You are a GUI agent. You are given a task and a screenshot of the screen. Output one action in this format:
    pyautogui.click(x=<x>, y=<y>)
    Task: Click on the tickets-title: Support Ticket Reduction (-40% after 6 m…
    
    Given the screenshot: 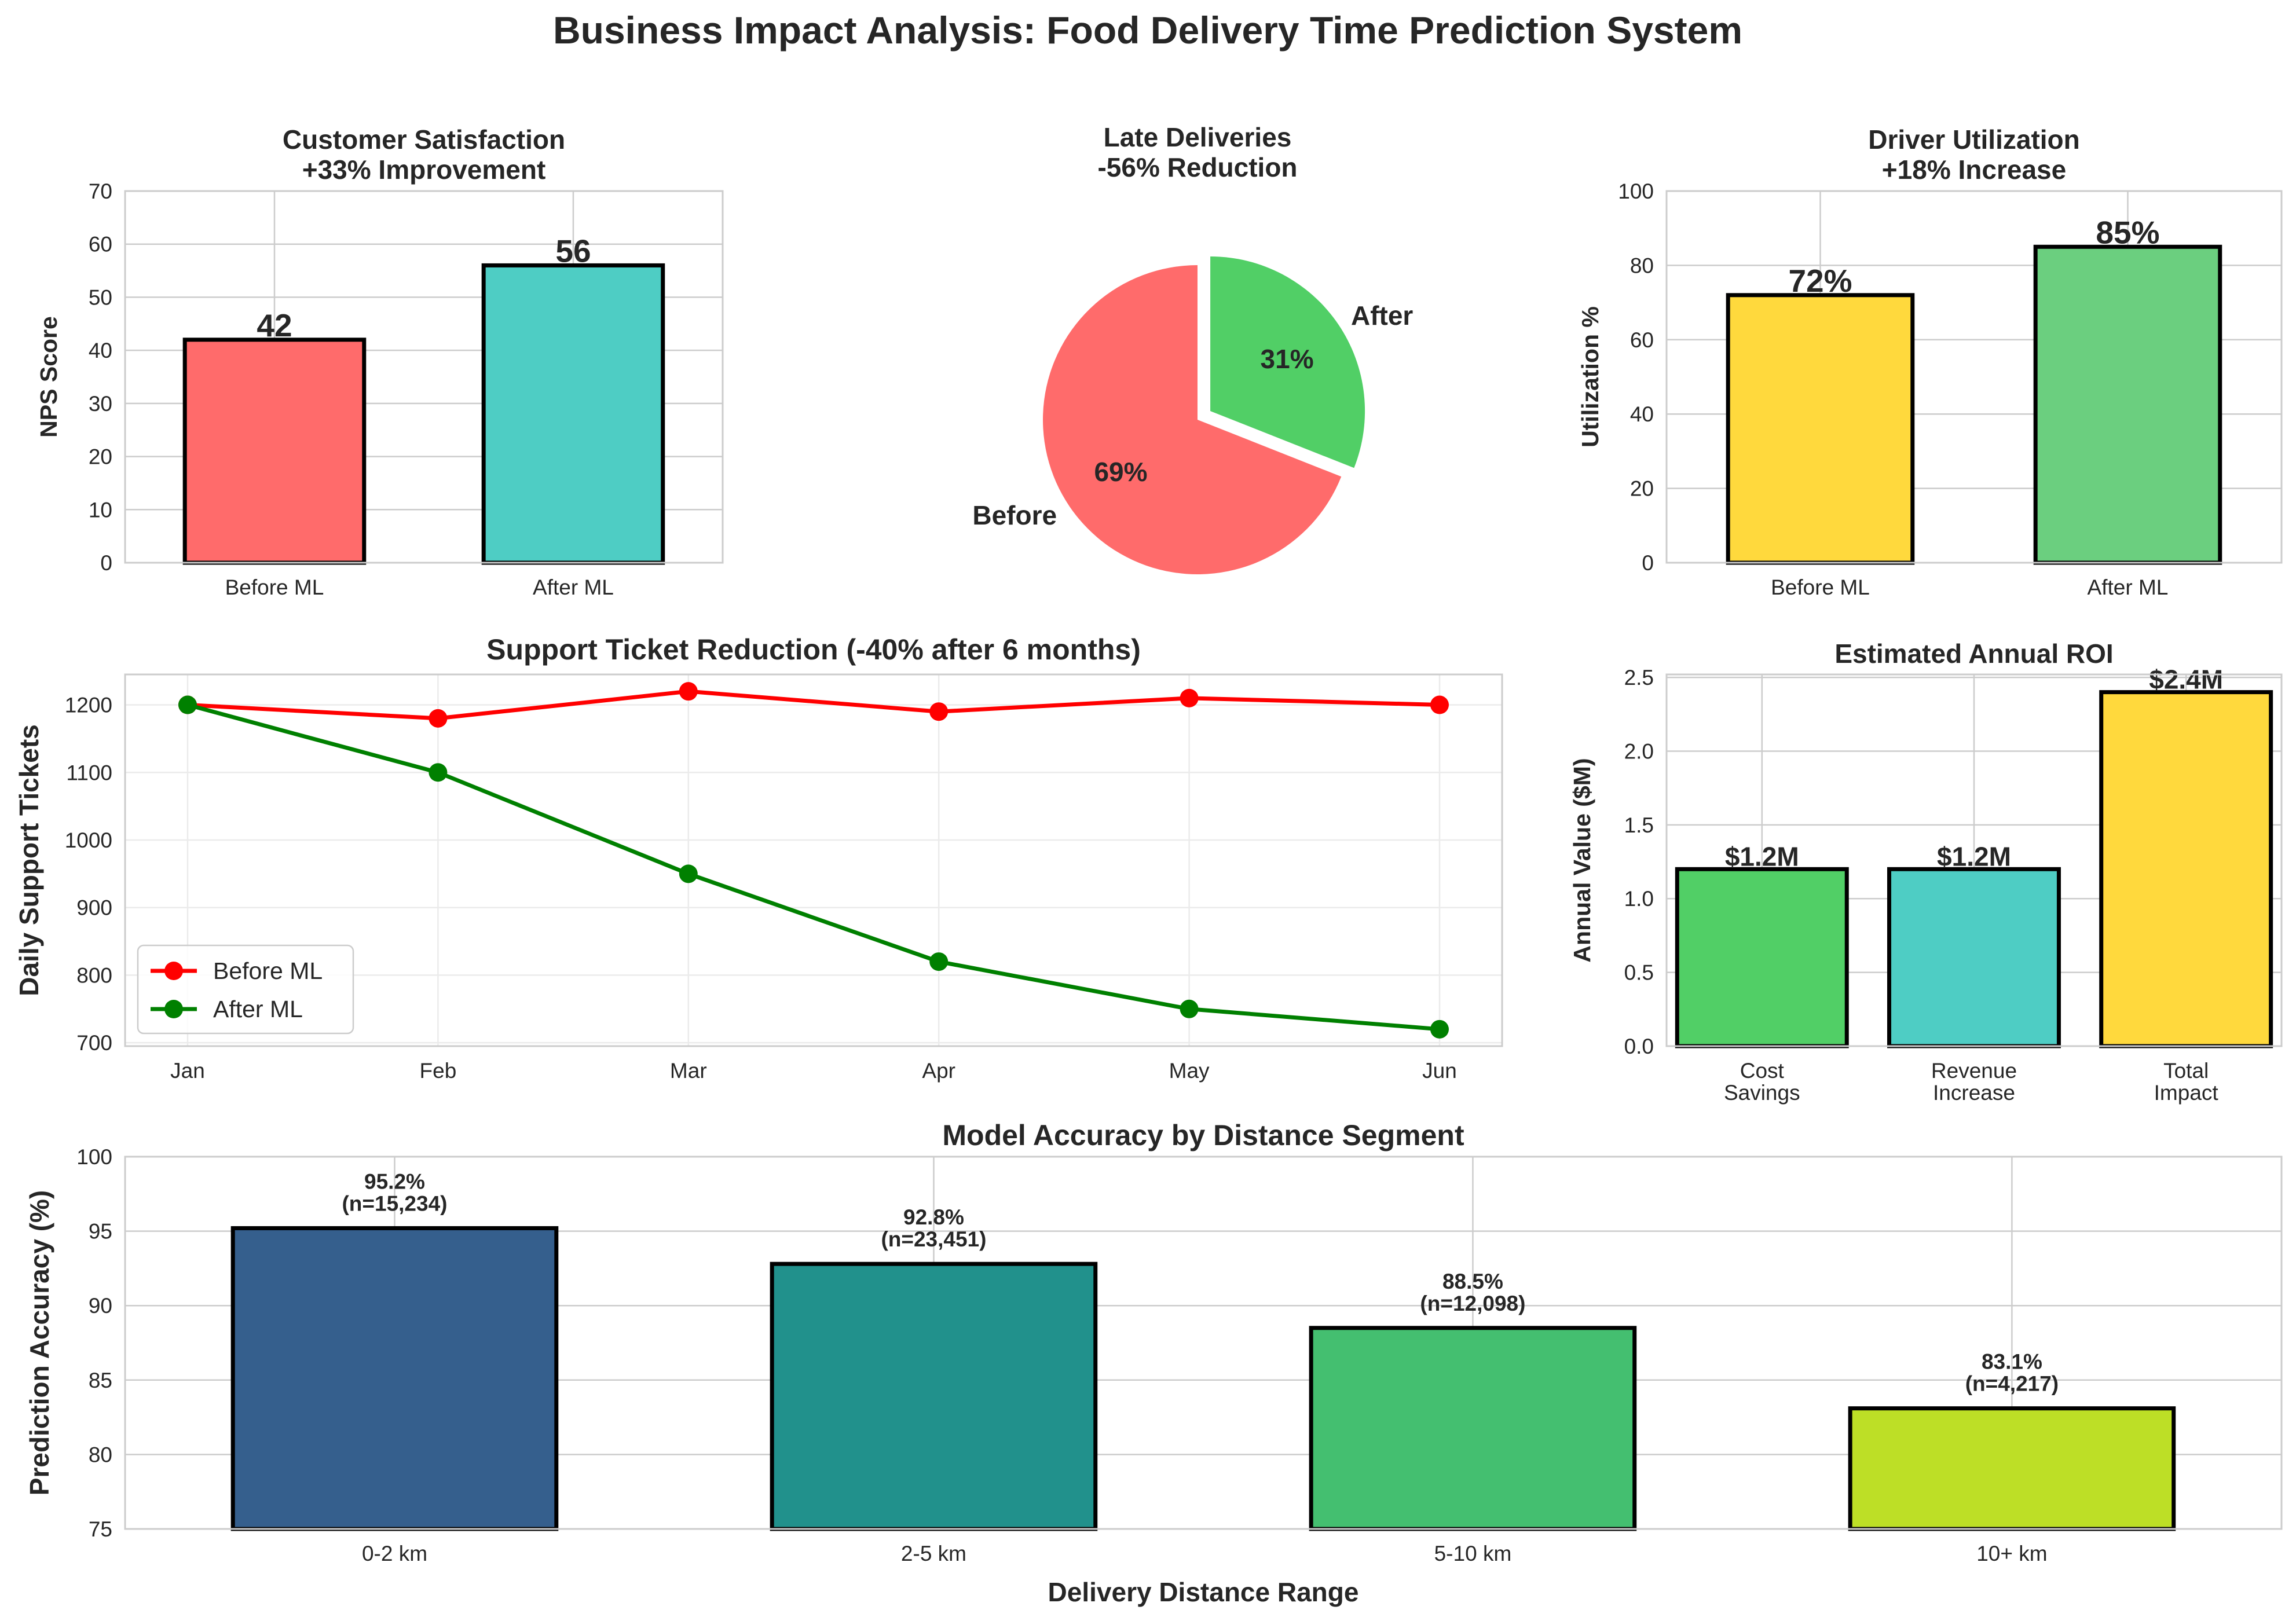 What is the action you would take?
    pyautogui.click(x=813, y=650)
    